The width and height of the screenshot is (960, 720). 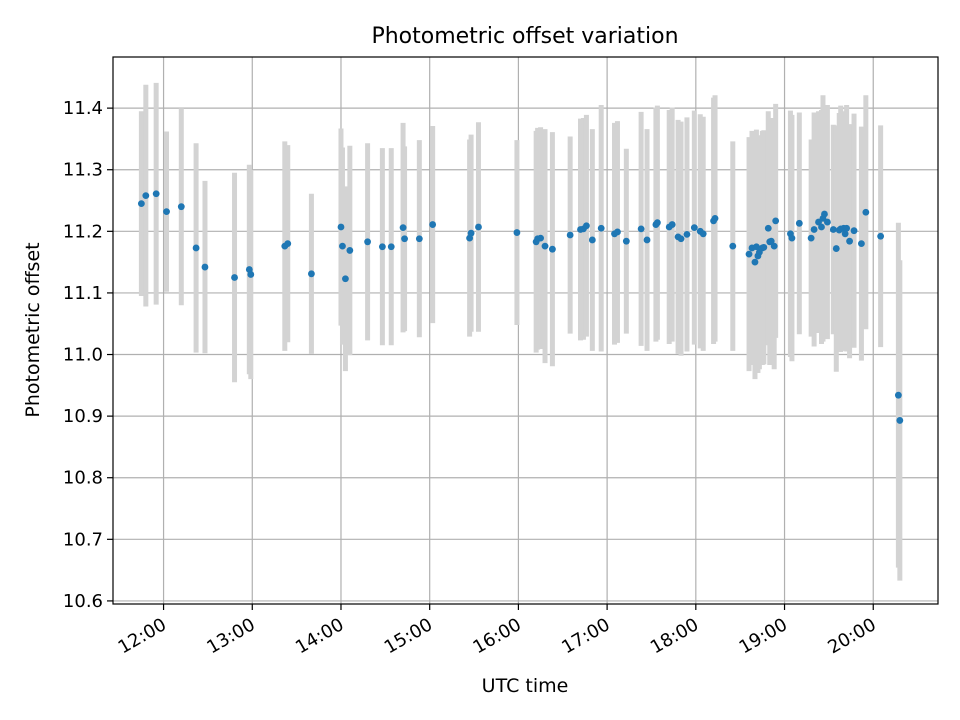 What do you see at coordinates (83, 108) in the screenshot?
I see `y-tick-label: 11.4` at bounding box center [83, 108].